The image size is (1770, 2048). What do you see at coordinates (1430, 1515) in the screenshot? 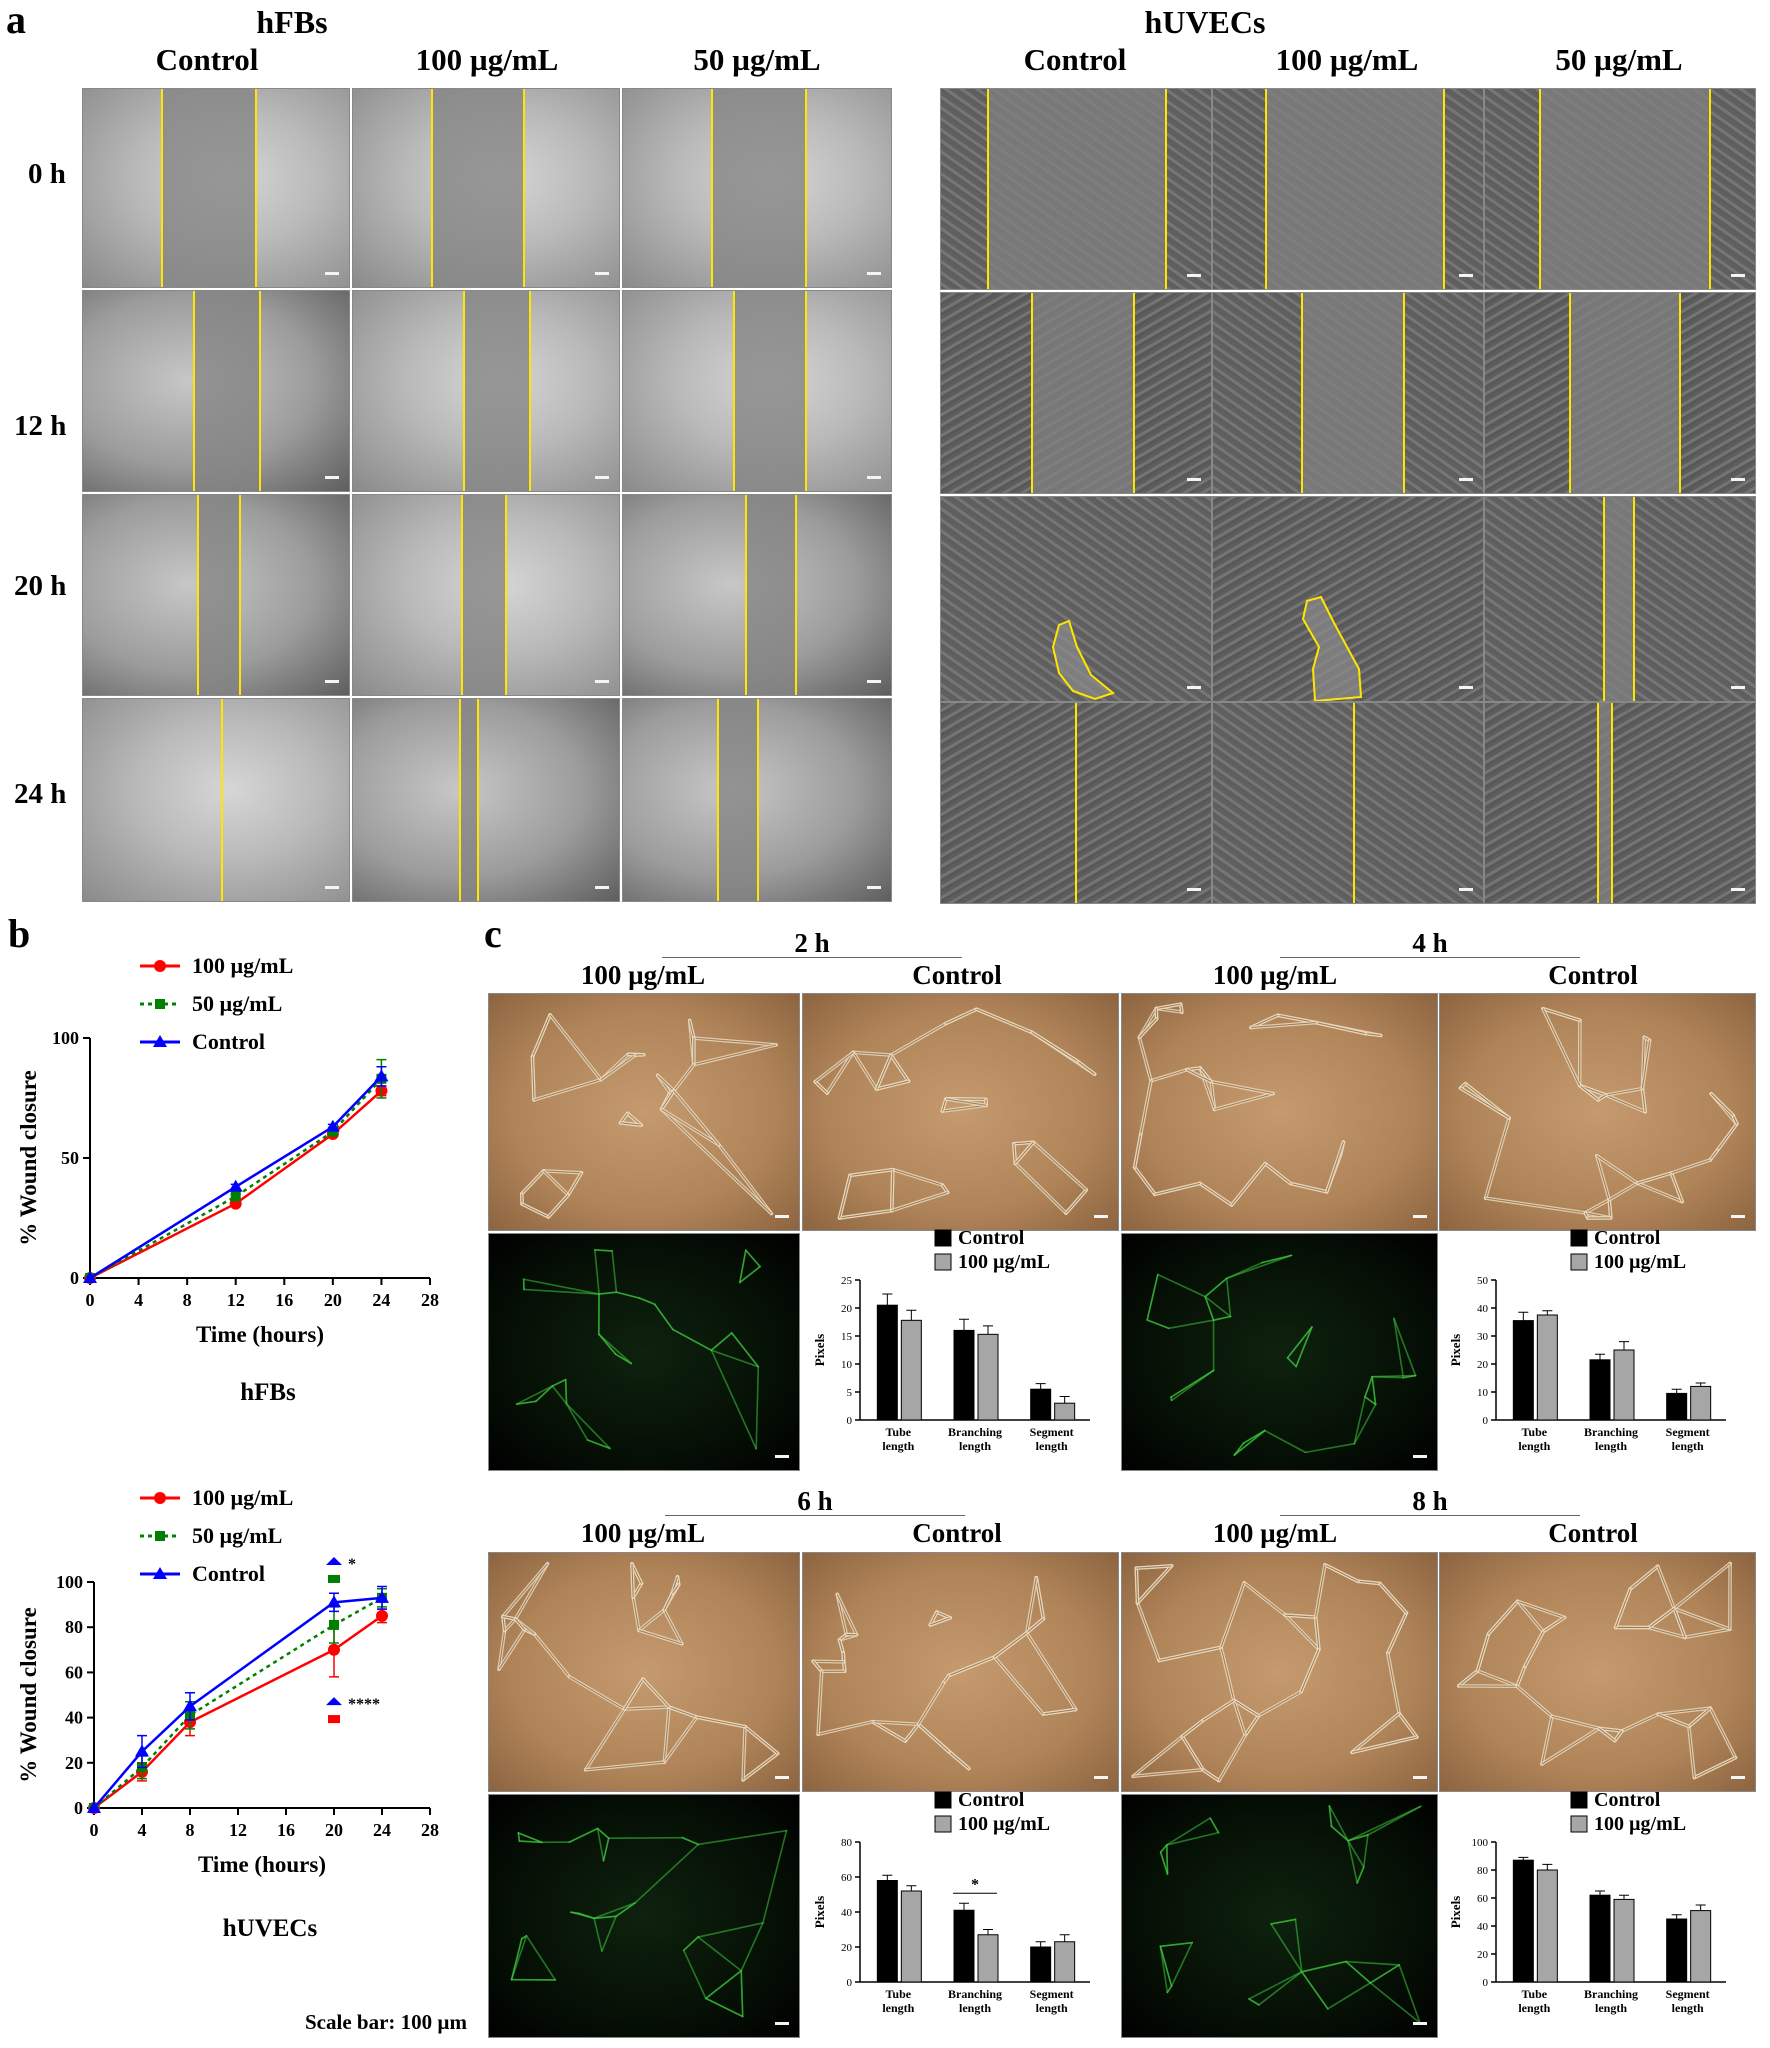
I see `c-time-8h-rule` at bounding box center [1430, 1515].